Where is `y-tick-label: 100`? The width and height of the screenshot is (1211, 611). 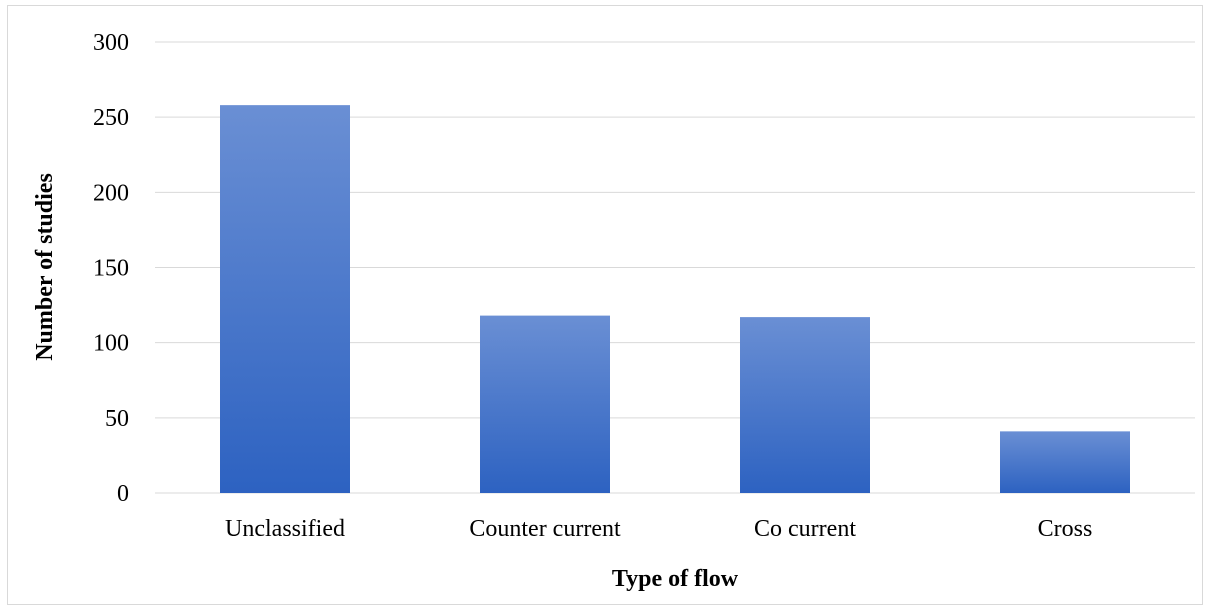
y-tick-label: 100 is located at coordinates (111, 344).